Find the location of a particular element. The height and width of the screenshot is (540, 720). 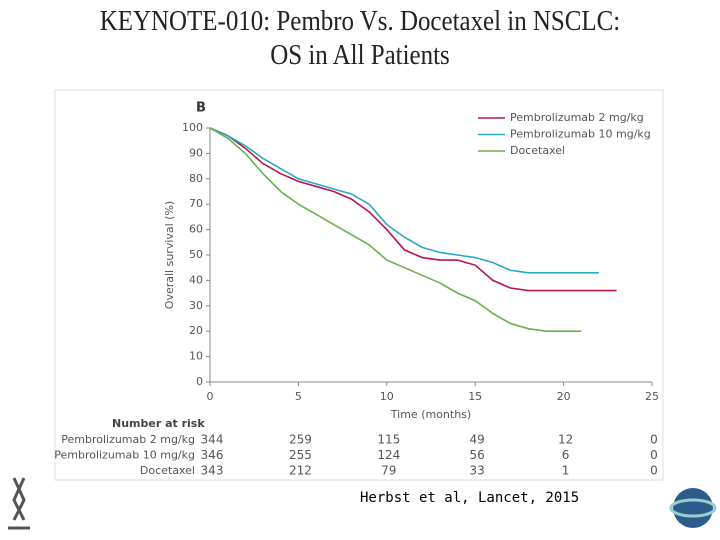

x-tick-label: 20 is located at coordinates (564, 396).